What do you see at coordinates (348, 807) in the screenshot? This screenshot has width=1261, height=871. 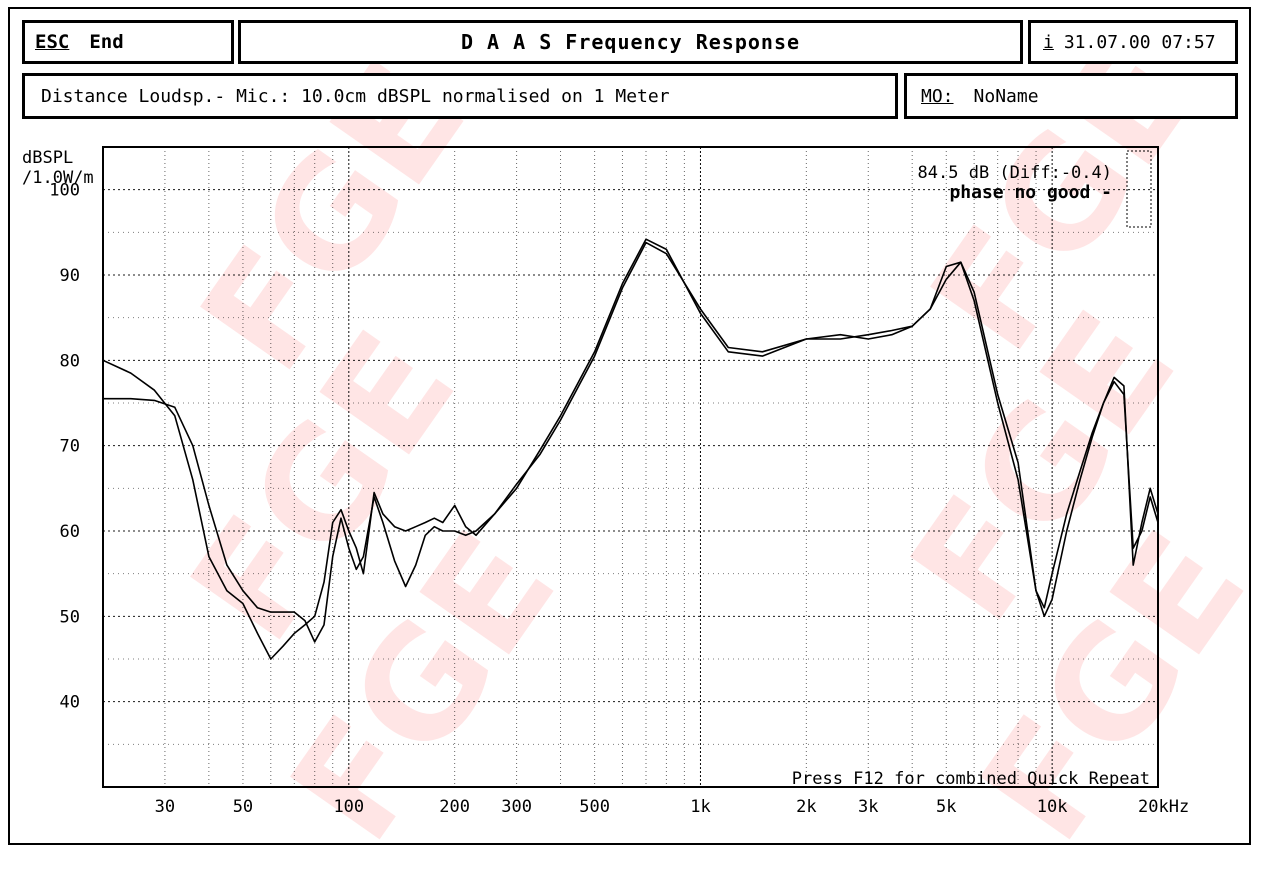 I see `x-tick-label: 100` at bounding box center [348, 807].